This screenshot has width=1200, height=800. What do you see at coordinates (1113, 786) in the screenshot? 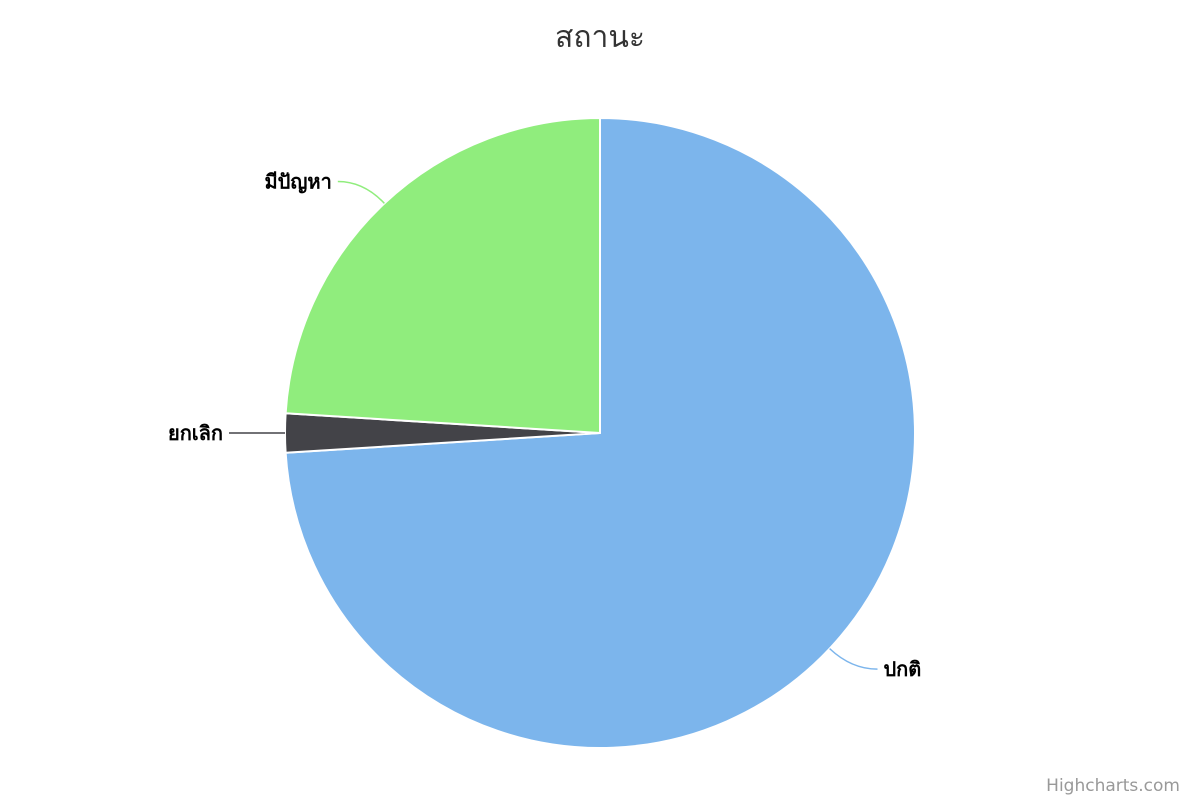
I see `credits-link: Highcharts.com` at bounding box center [1113, 786].